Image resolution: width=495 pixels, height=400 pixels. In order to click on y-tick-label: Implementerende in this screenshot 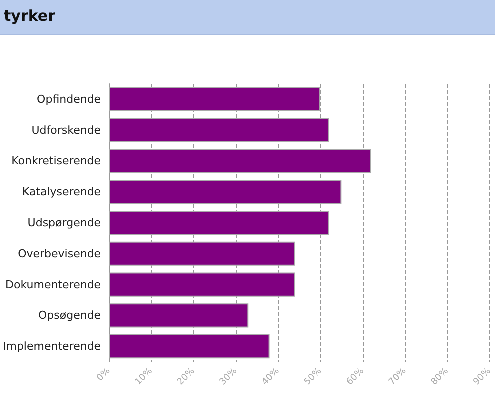, I will do `click(52, 347)`.